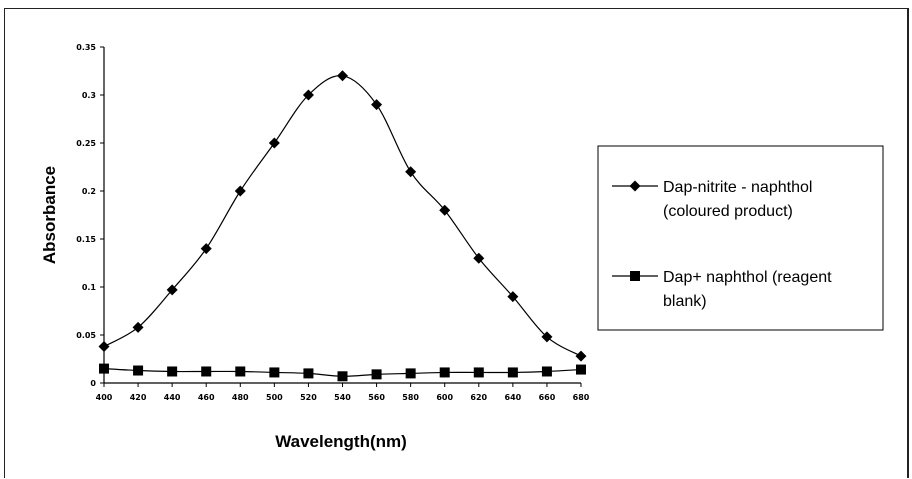 This screenshot has height=479, width=912. Describe the element at coordinates (722, 289) in the screenshot. I see `legend-entry-2: Dap+ naphthol (reagent blank)` at that location.